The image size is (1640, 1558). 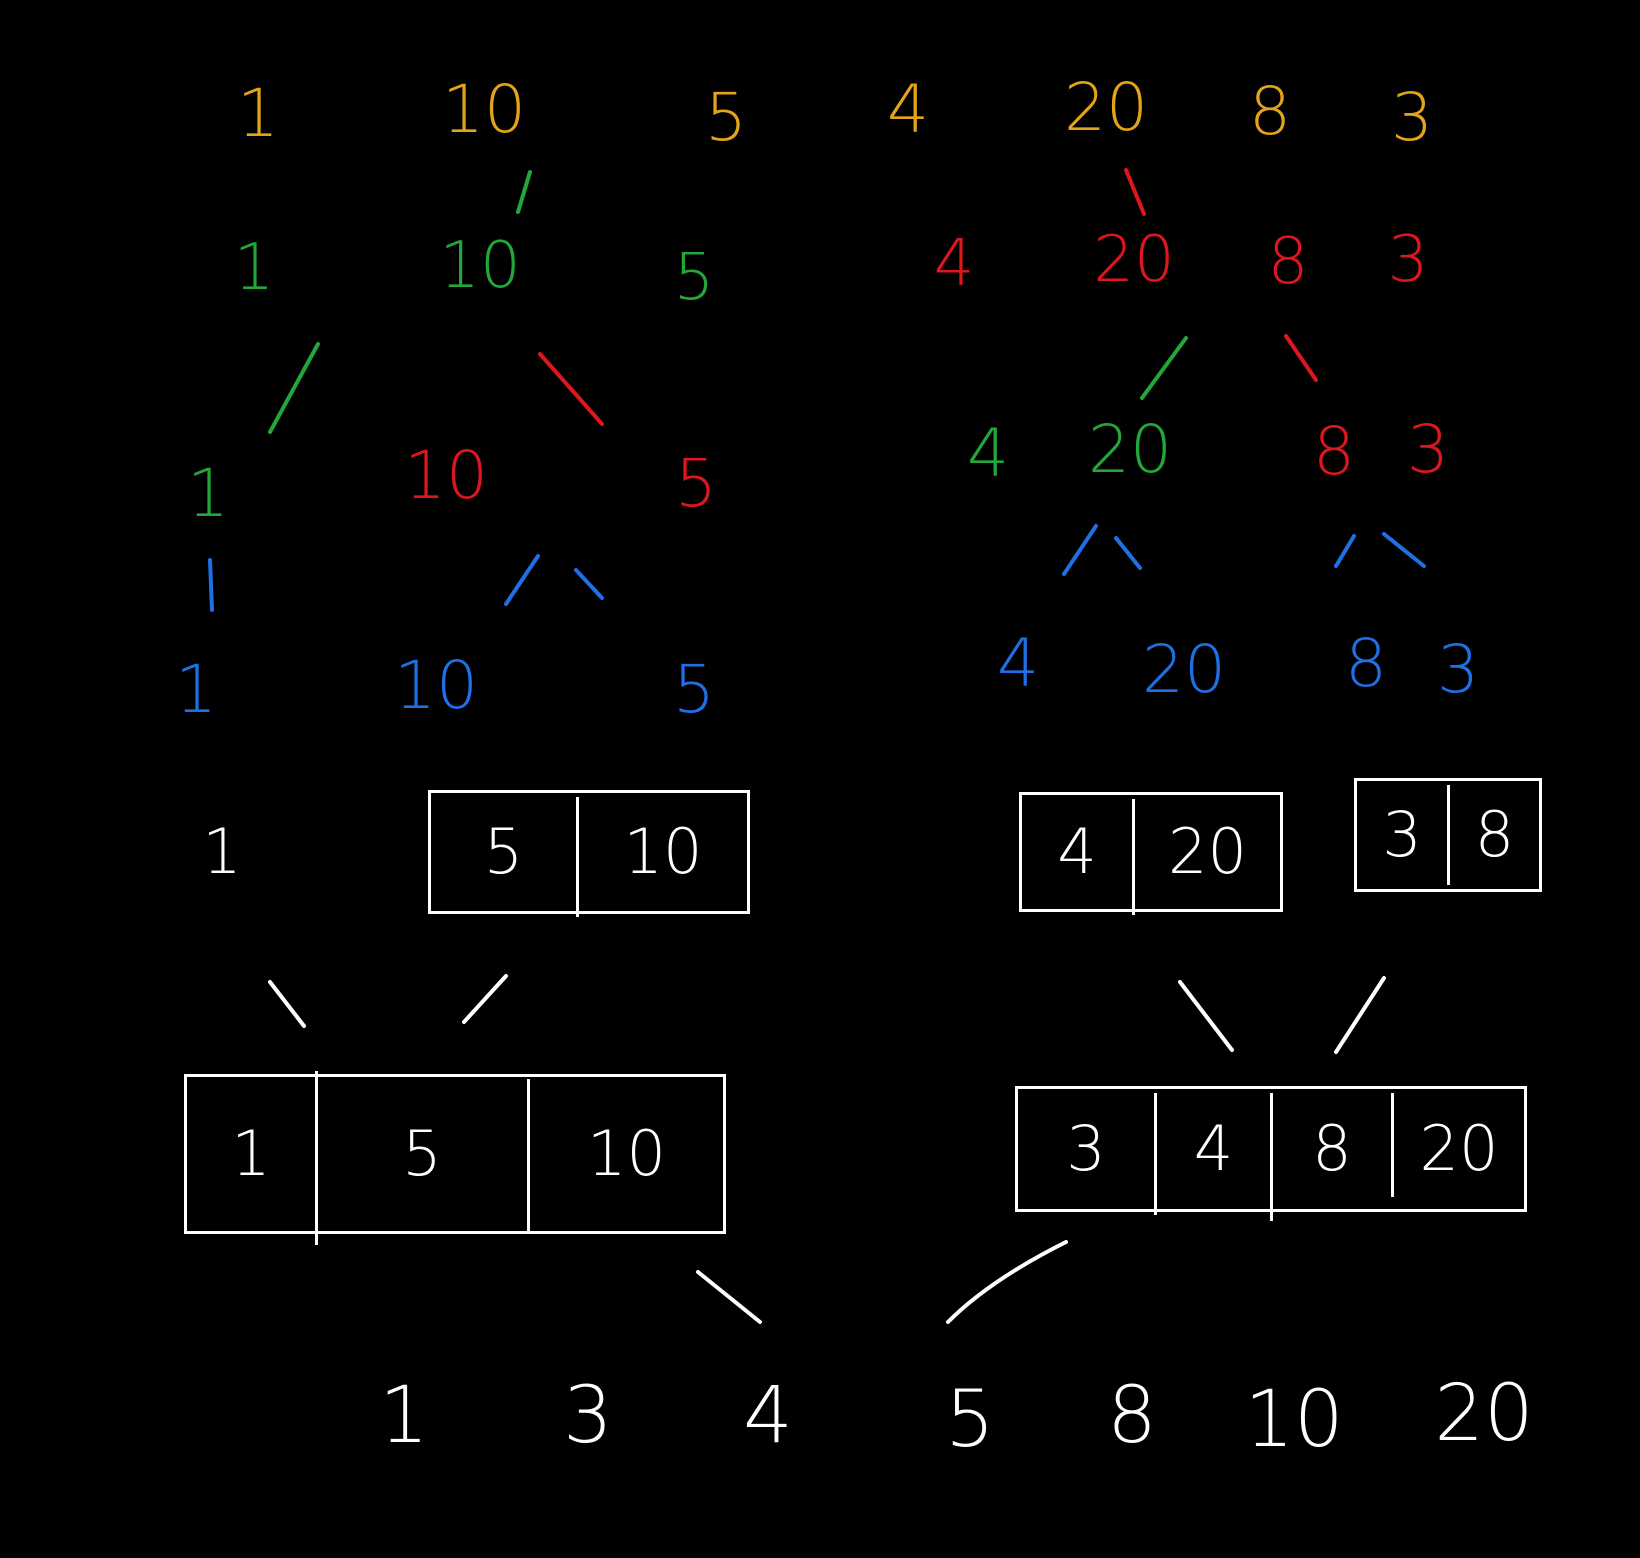 I want to click on input-value: 4, so click(x=908, y=109).